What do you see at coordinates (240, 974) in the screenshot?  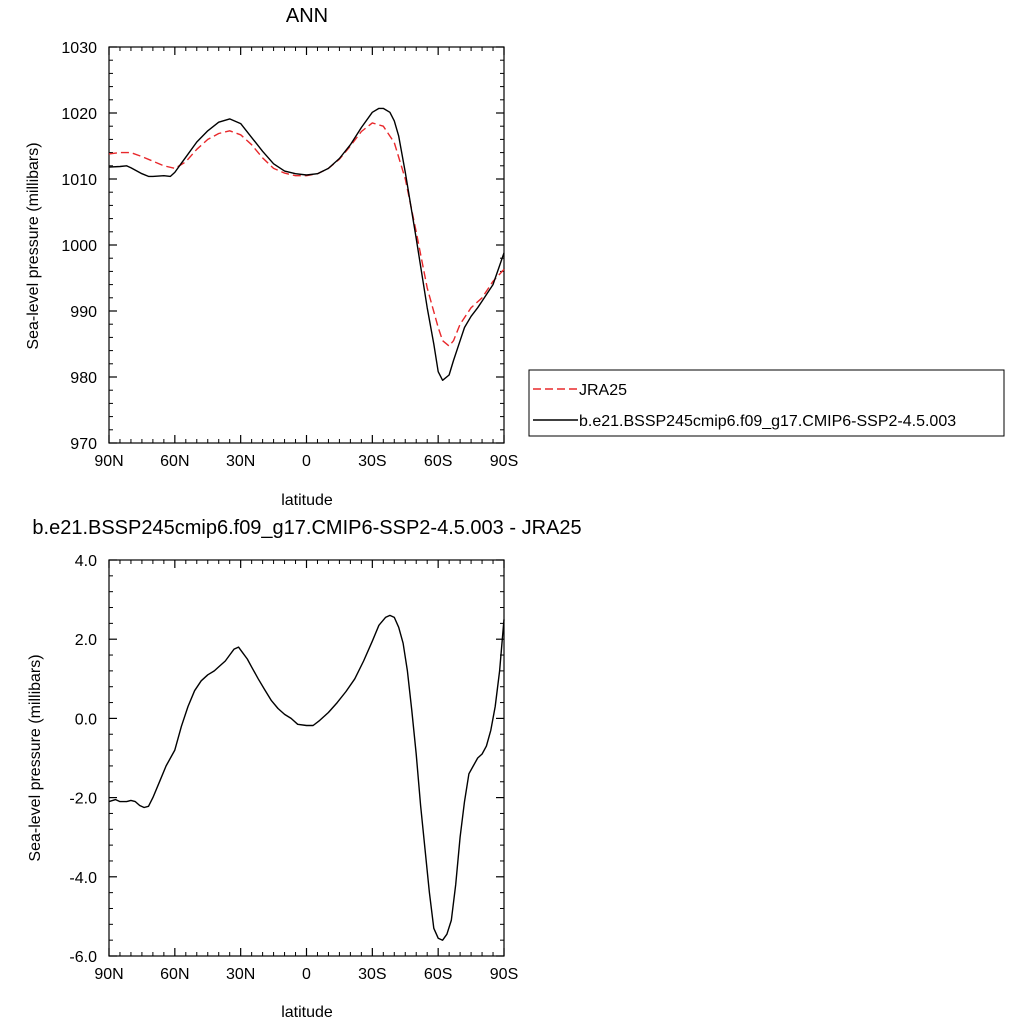 I see `bottom-chart-x-tick-label: 30N` at bounding box center [240, 974].